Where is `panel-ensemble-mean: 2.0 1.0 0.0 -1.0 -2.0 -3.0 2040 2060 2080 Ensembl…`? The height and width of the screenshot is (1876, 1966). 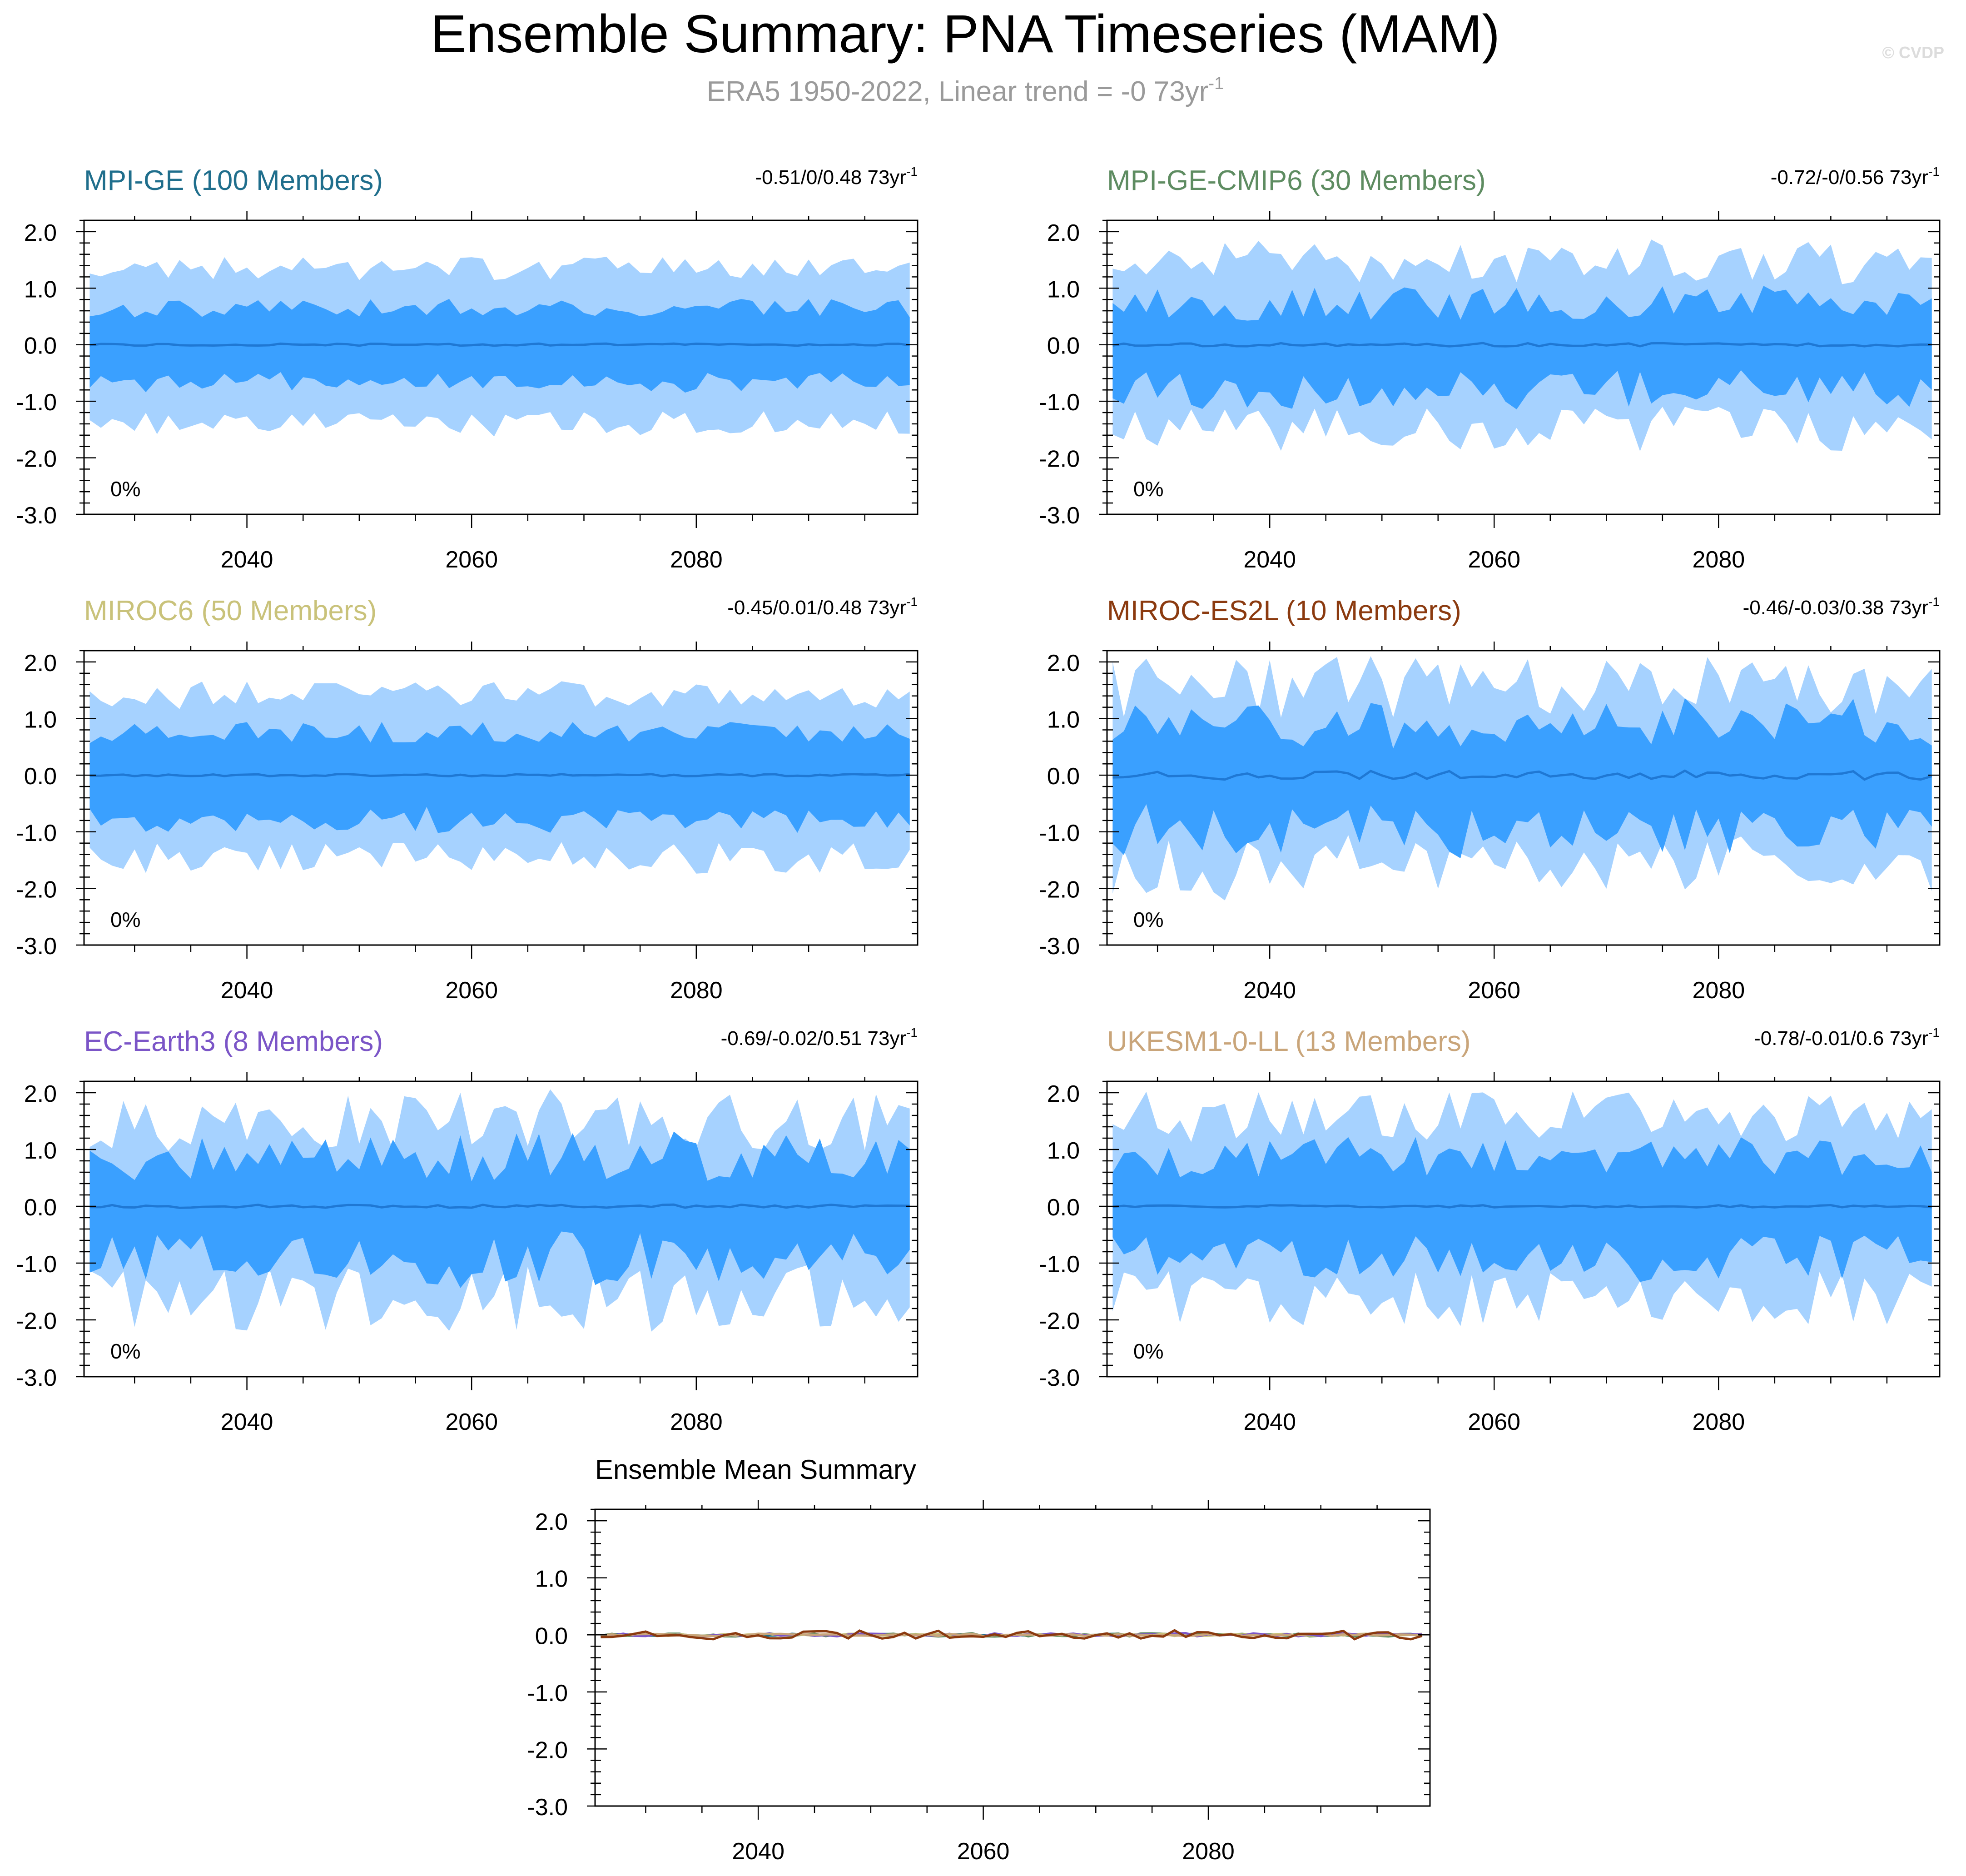 panel-ensemble-mean: 2.0 1.0 0.0 -1.0 -2.0 -3.0 2040 2060 2080 Ensembl… is located at coordinates (979, 1659).